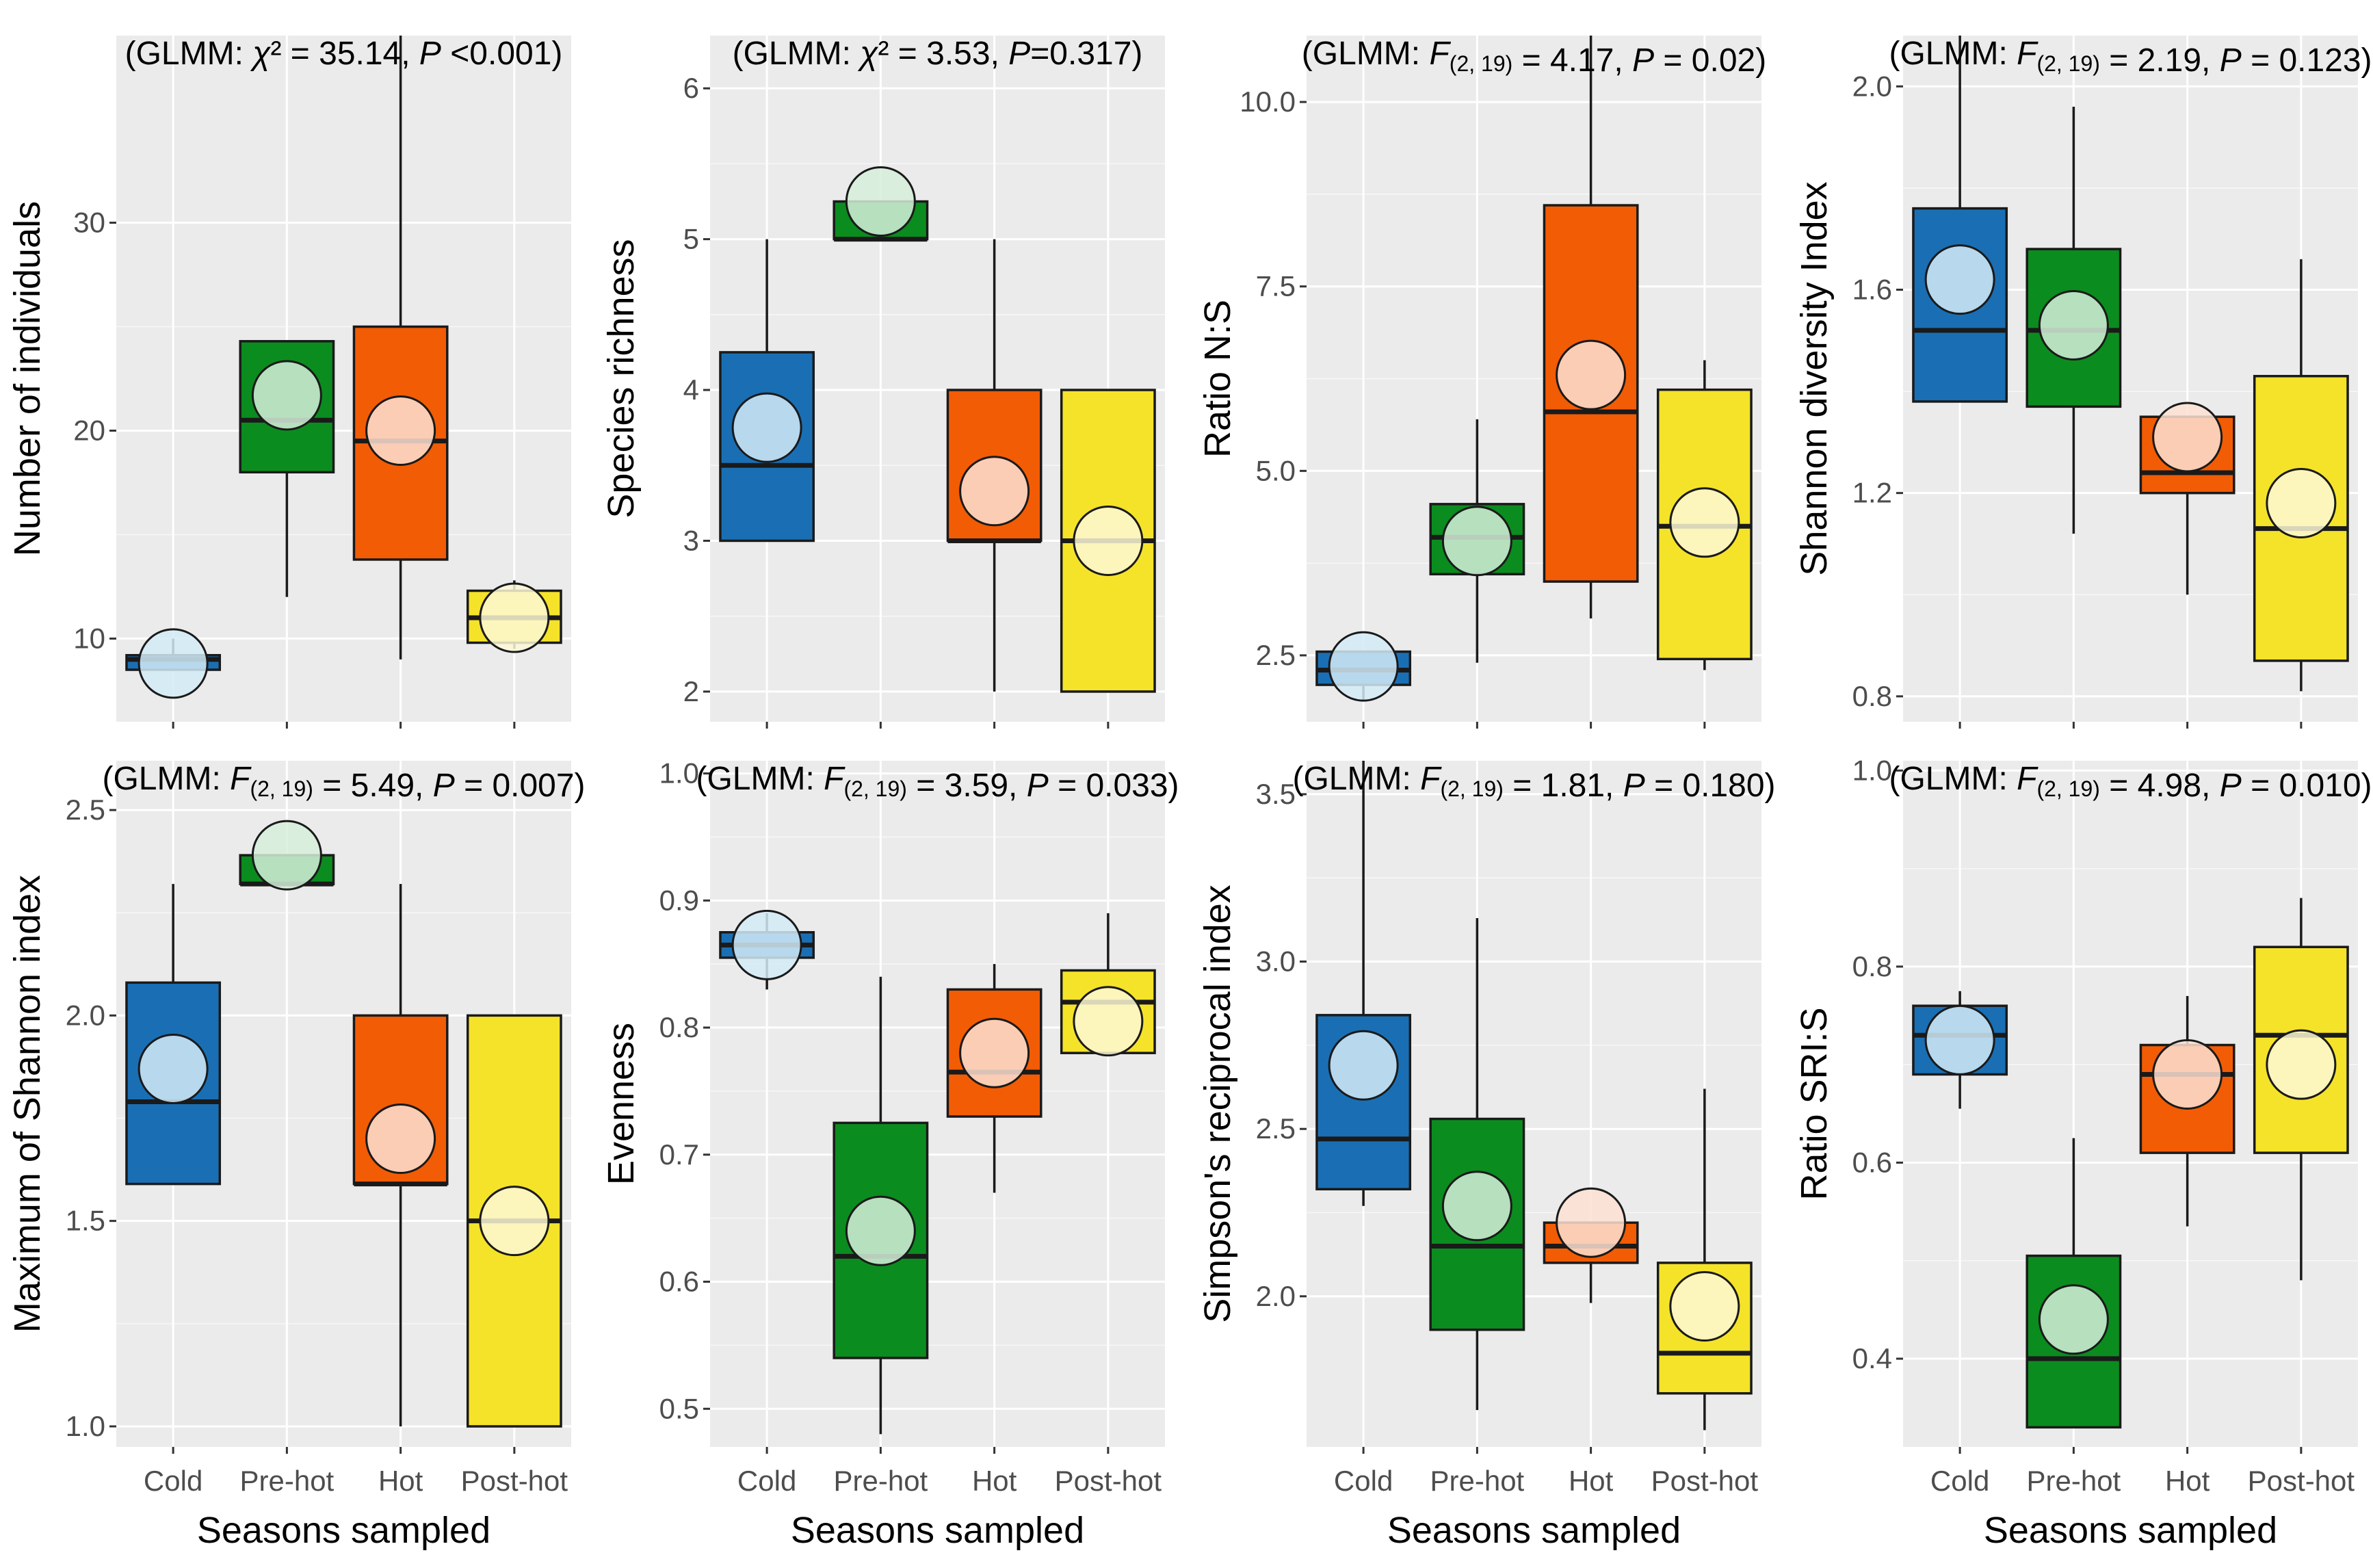  I want to click on y-tick-label: 1.2, so click(1872, 493).